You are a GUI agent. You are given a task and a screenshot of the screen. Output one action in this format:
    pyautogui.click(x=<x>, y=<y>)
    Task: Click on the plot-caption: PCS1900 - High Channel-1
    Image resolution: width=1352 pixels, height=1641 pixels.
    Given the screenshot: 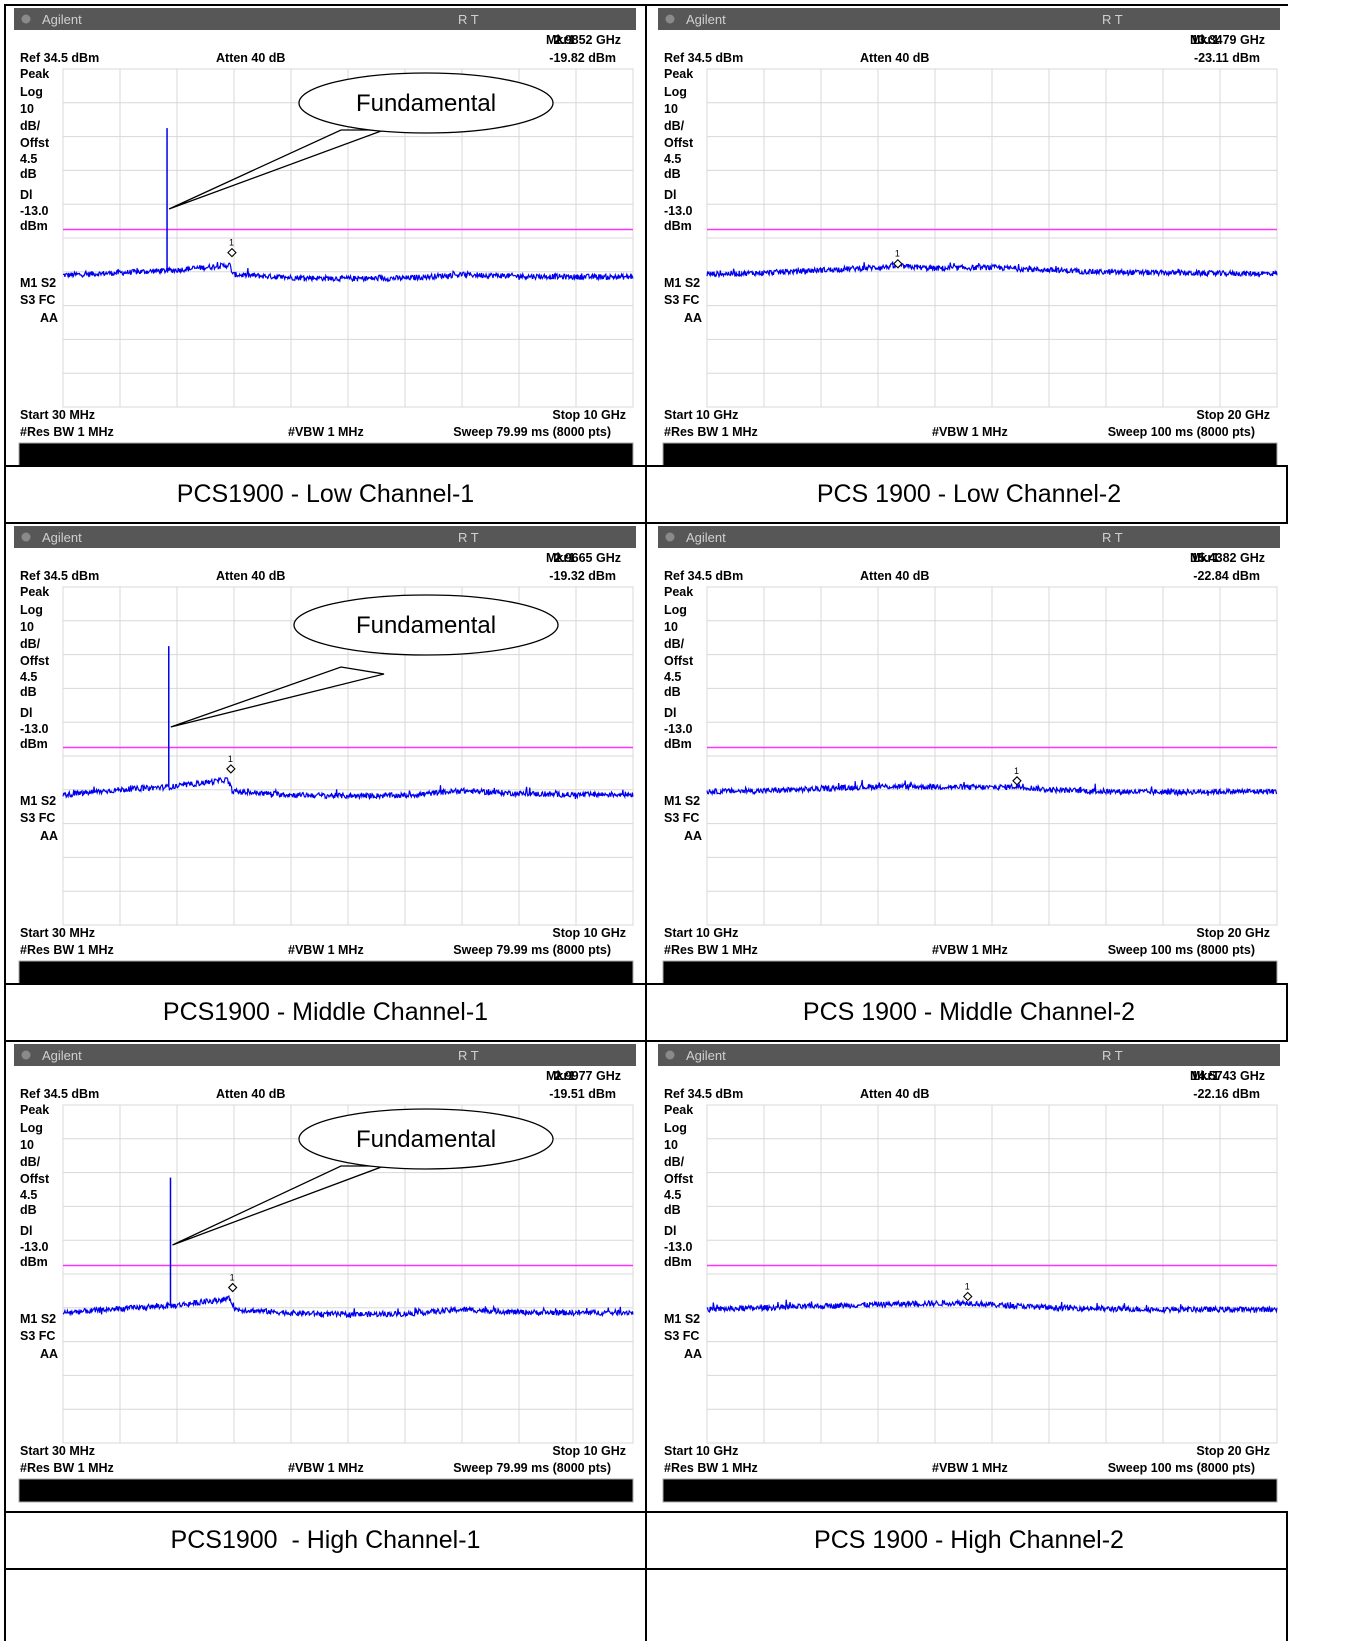 What is the action you would take?
    pyautogui.click(x=325, y=1540)
    